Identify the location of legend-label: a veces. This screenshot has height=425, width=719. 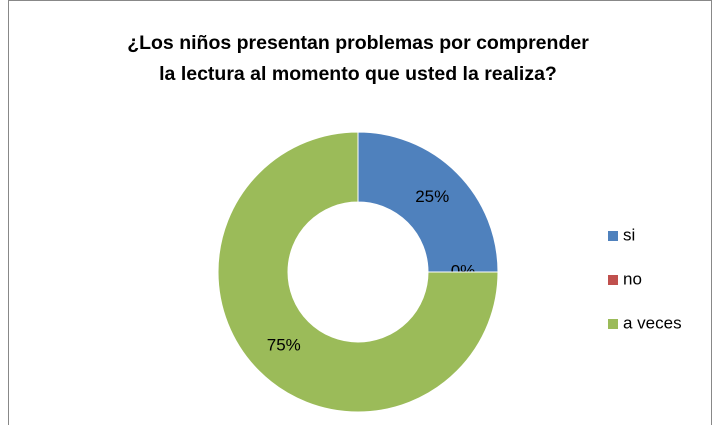
(652, 322).